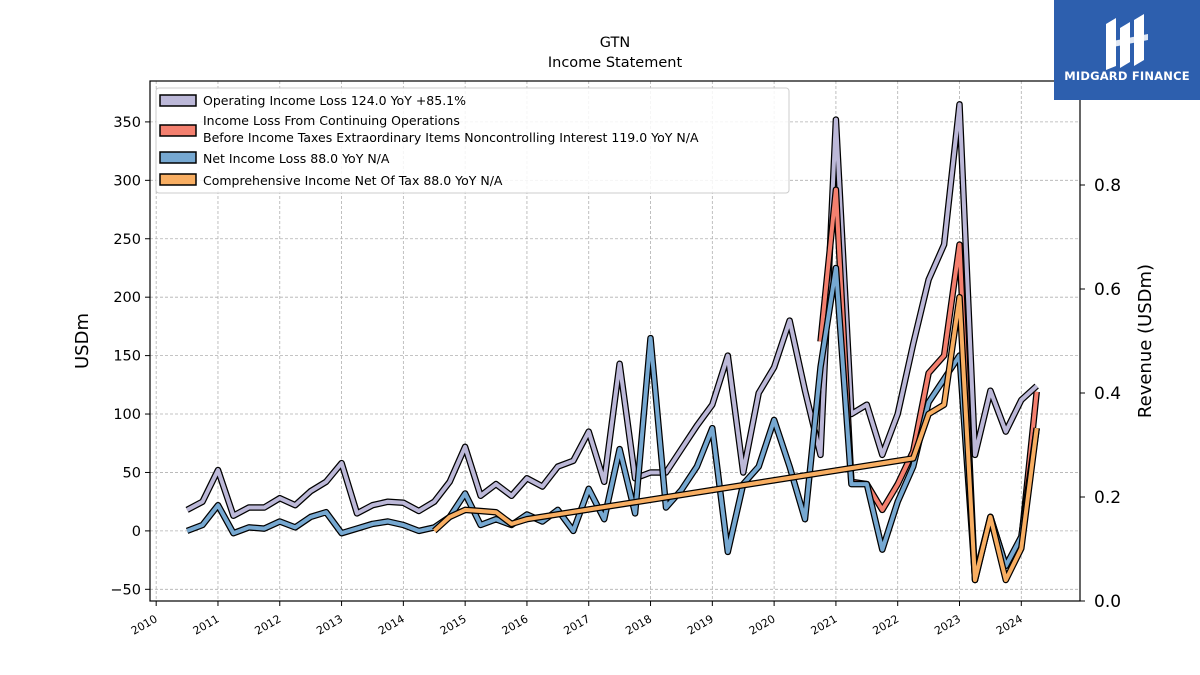  What do you see at coordinates (206, 624) in the screenshot?
I see `x-tick-label: 2011` at bounding box center [206, 624].